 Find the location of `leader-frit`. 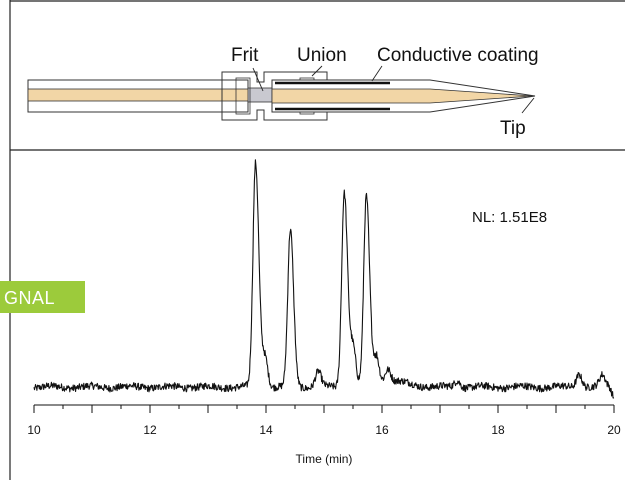

leader-frit is located at coordinates (258, 79).